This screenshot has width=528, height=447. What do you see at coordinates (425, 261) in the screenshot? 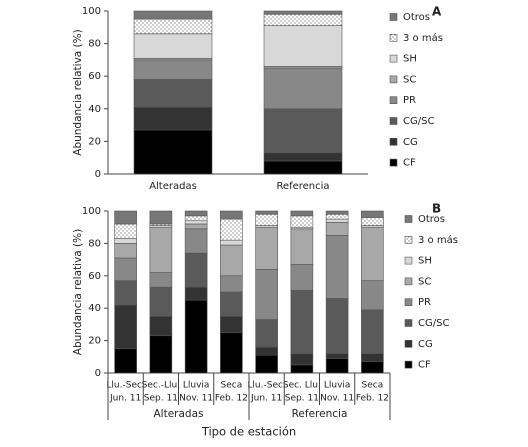
I see `legend-label: SH` at bounding box center [425, 261].